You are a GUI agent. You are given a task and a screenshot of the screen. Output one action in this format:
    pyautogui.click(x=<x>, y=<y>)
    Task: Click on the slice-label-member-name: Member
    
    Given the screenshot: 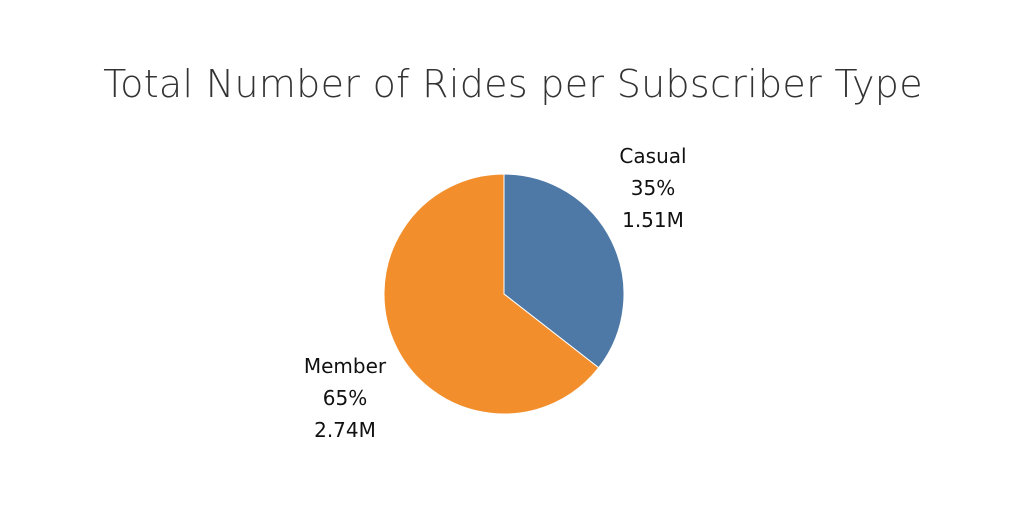 What is the action you would take?
    pyautogui.click(x=345, y=366)
    